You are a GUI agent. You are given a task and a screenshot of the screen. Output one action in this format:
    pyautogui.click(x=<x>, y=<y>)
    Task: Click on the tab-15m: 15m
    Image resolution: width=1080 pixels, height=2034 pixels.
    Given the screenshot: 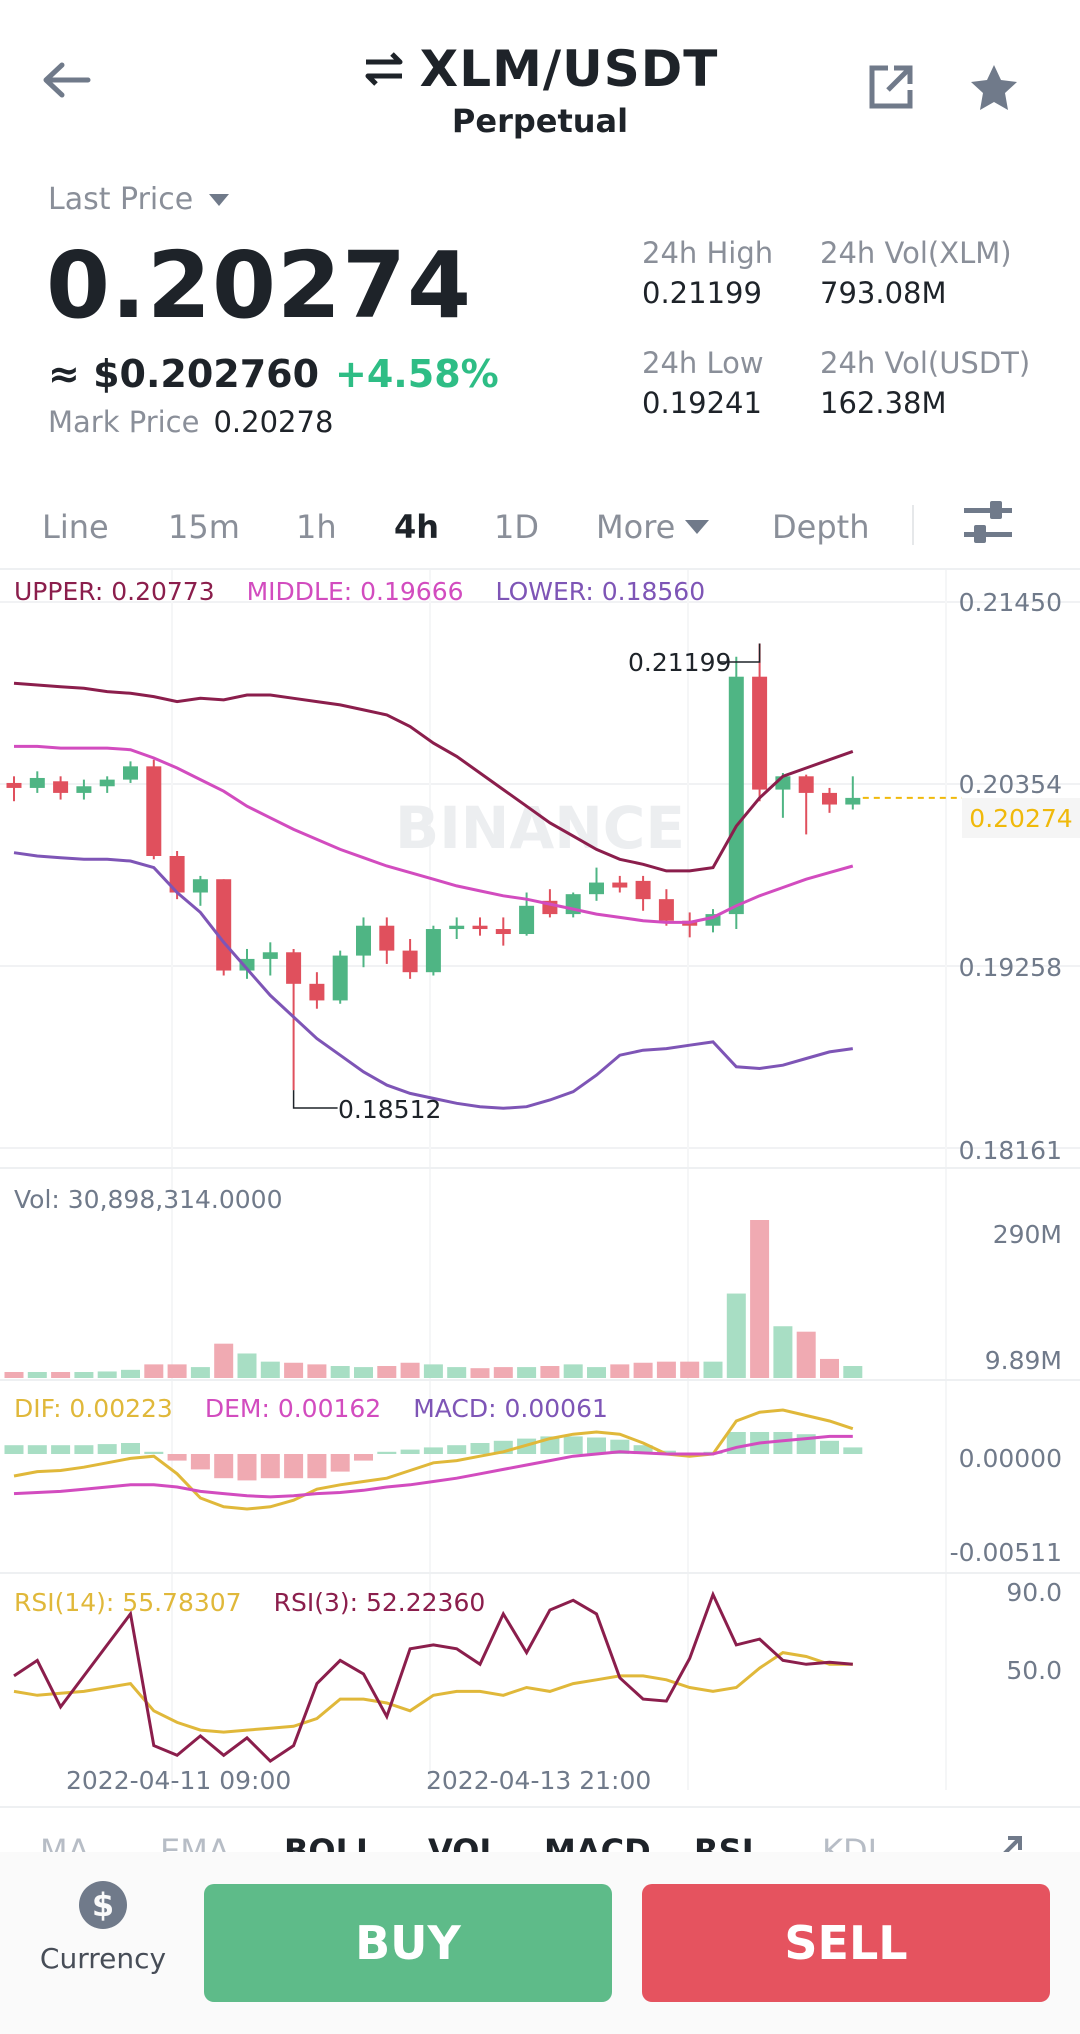 What is the action you would take?
    pyautogui.click(x=204, y=527)
    